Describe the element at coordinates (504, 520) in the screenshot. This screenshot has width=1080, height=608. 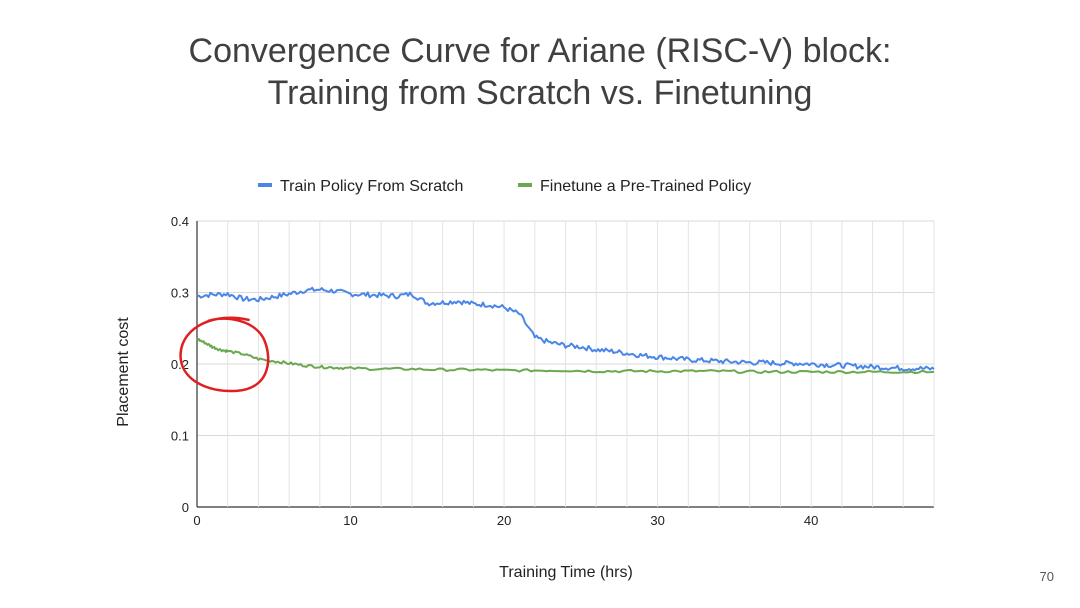
I see `x-tick-label: 20` at that location.